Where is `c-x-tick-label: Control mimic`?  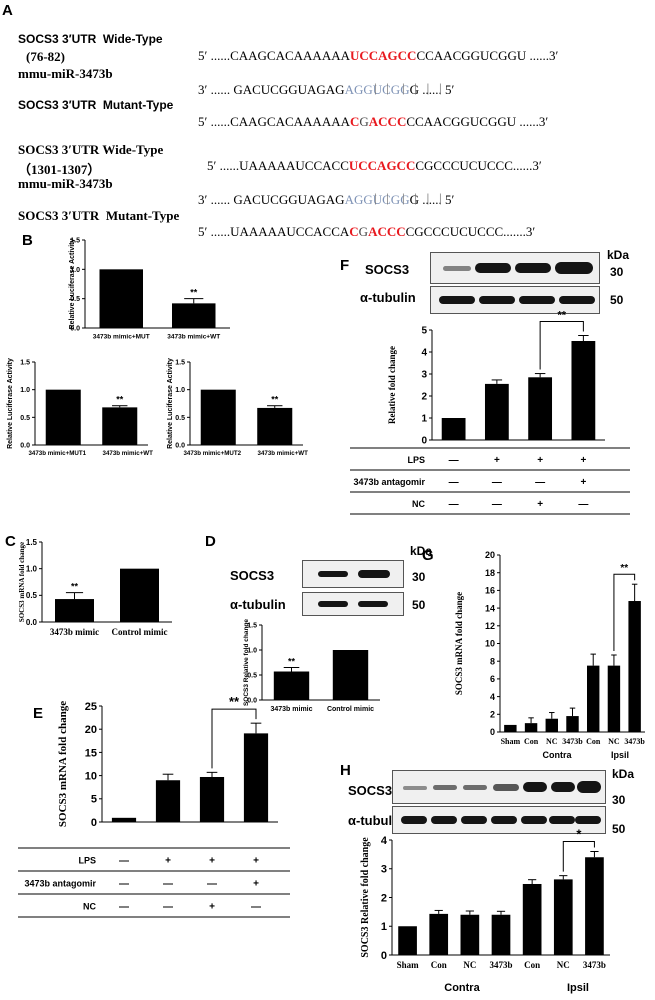 c-x-tick-label: Control mimic is located at coordinates (139, 632).